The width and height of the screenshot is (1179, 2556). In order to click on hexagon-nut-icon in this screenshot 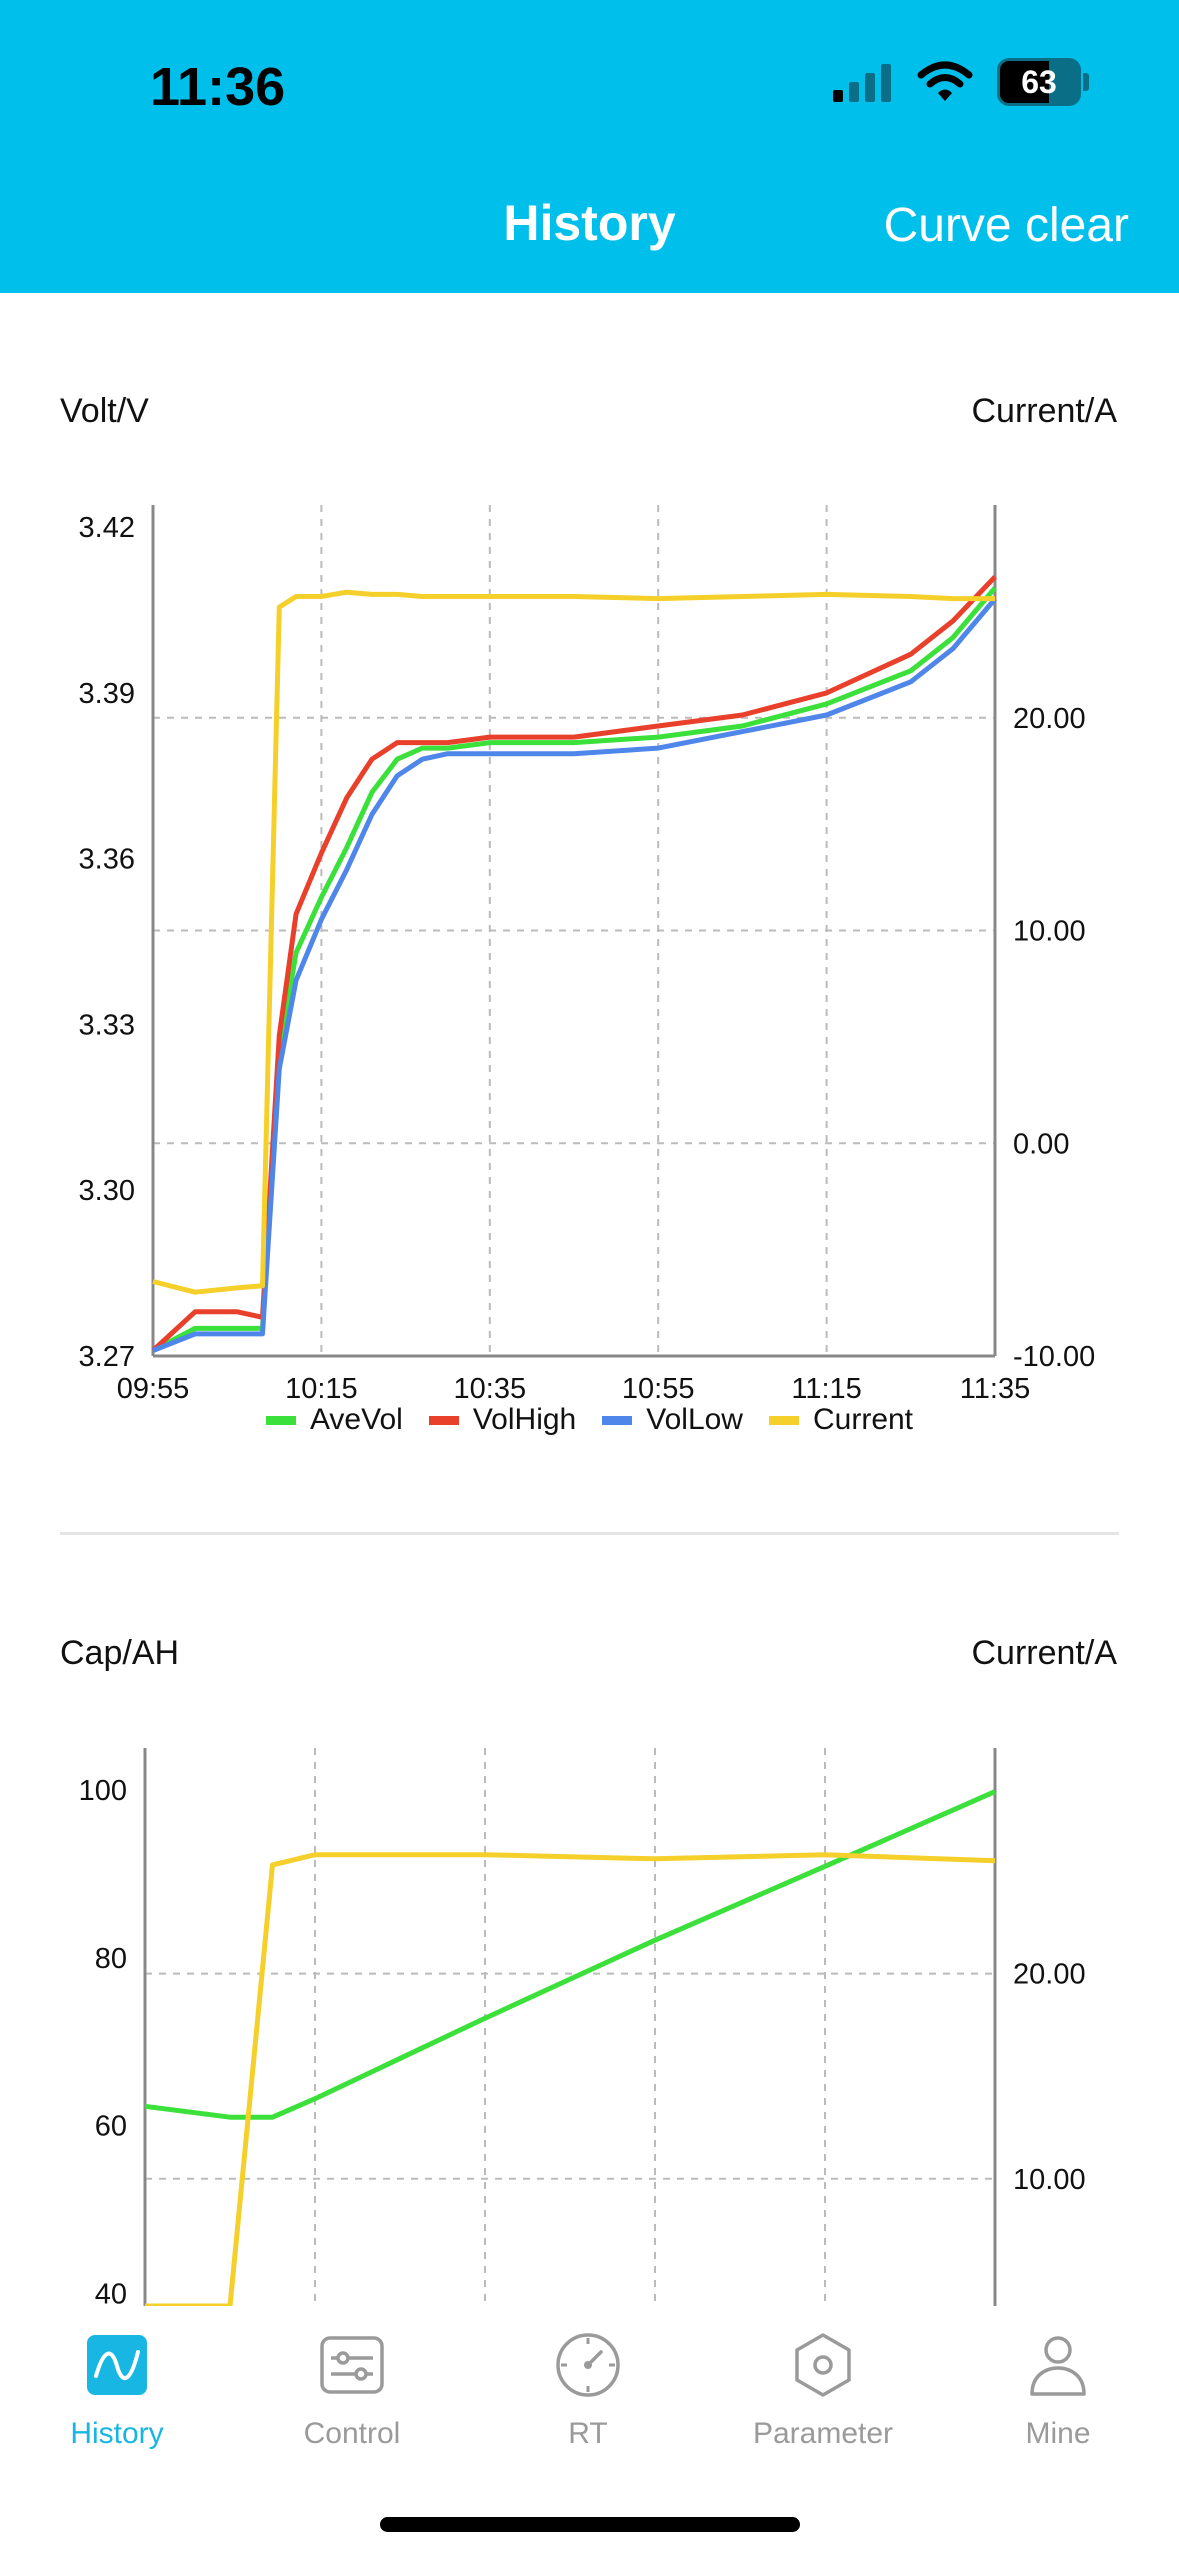, I will do `click(823, 2365)`.